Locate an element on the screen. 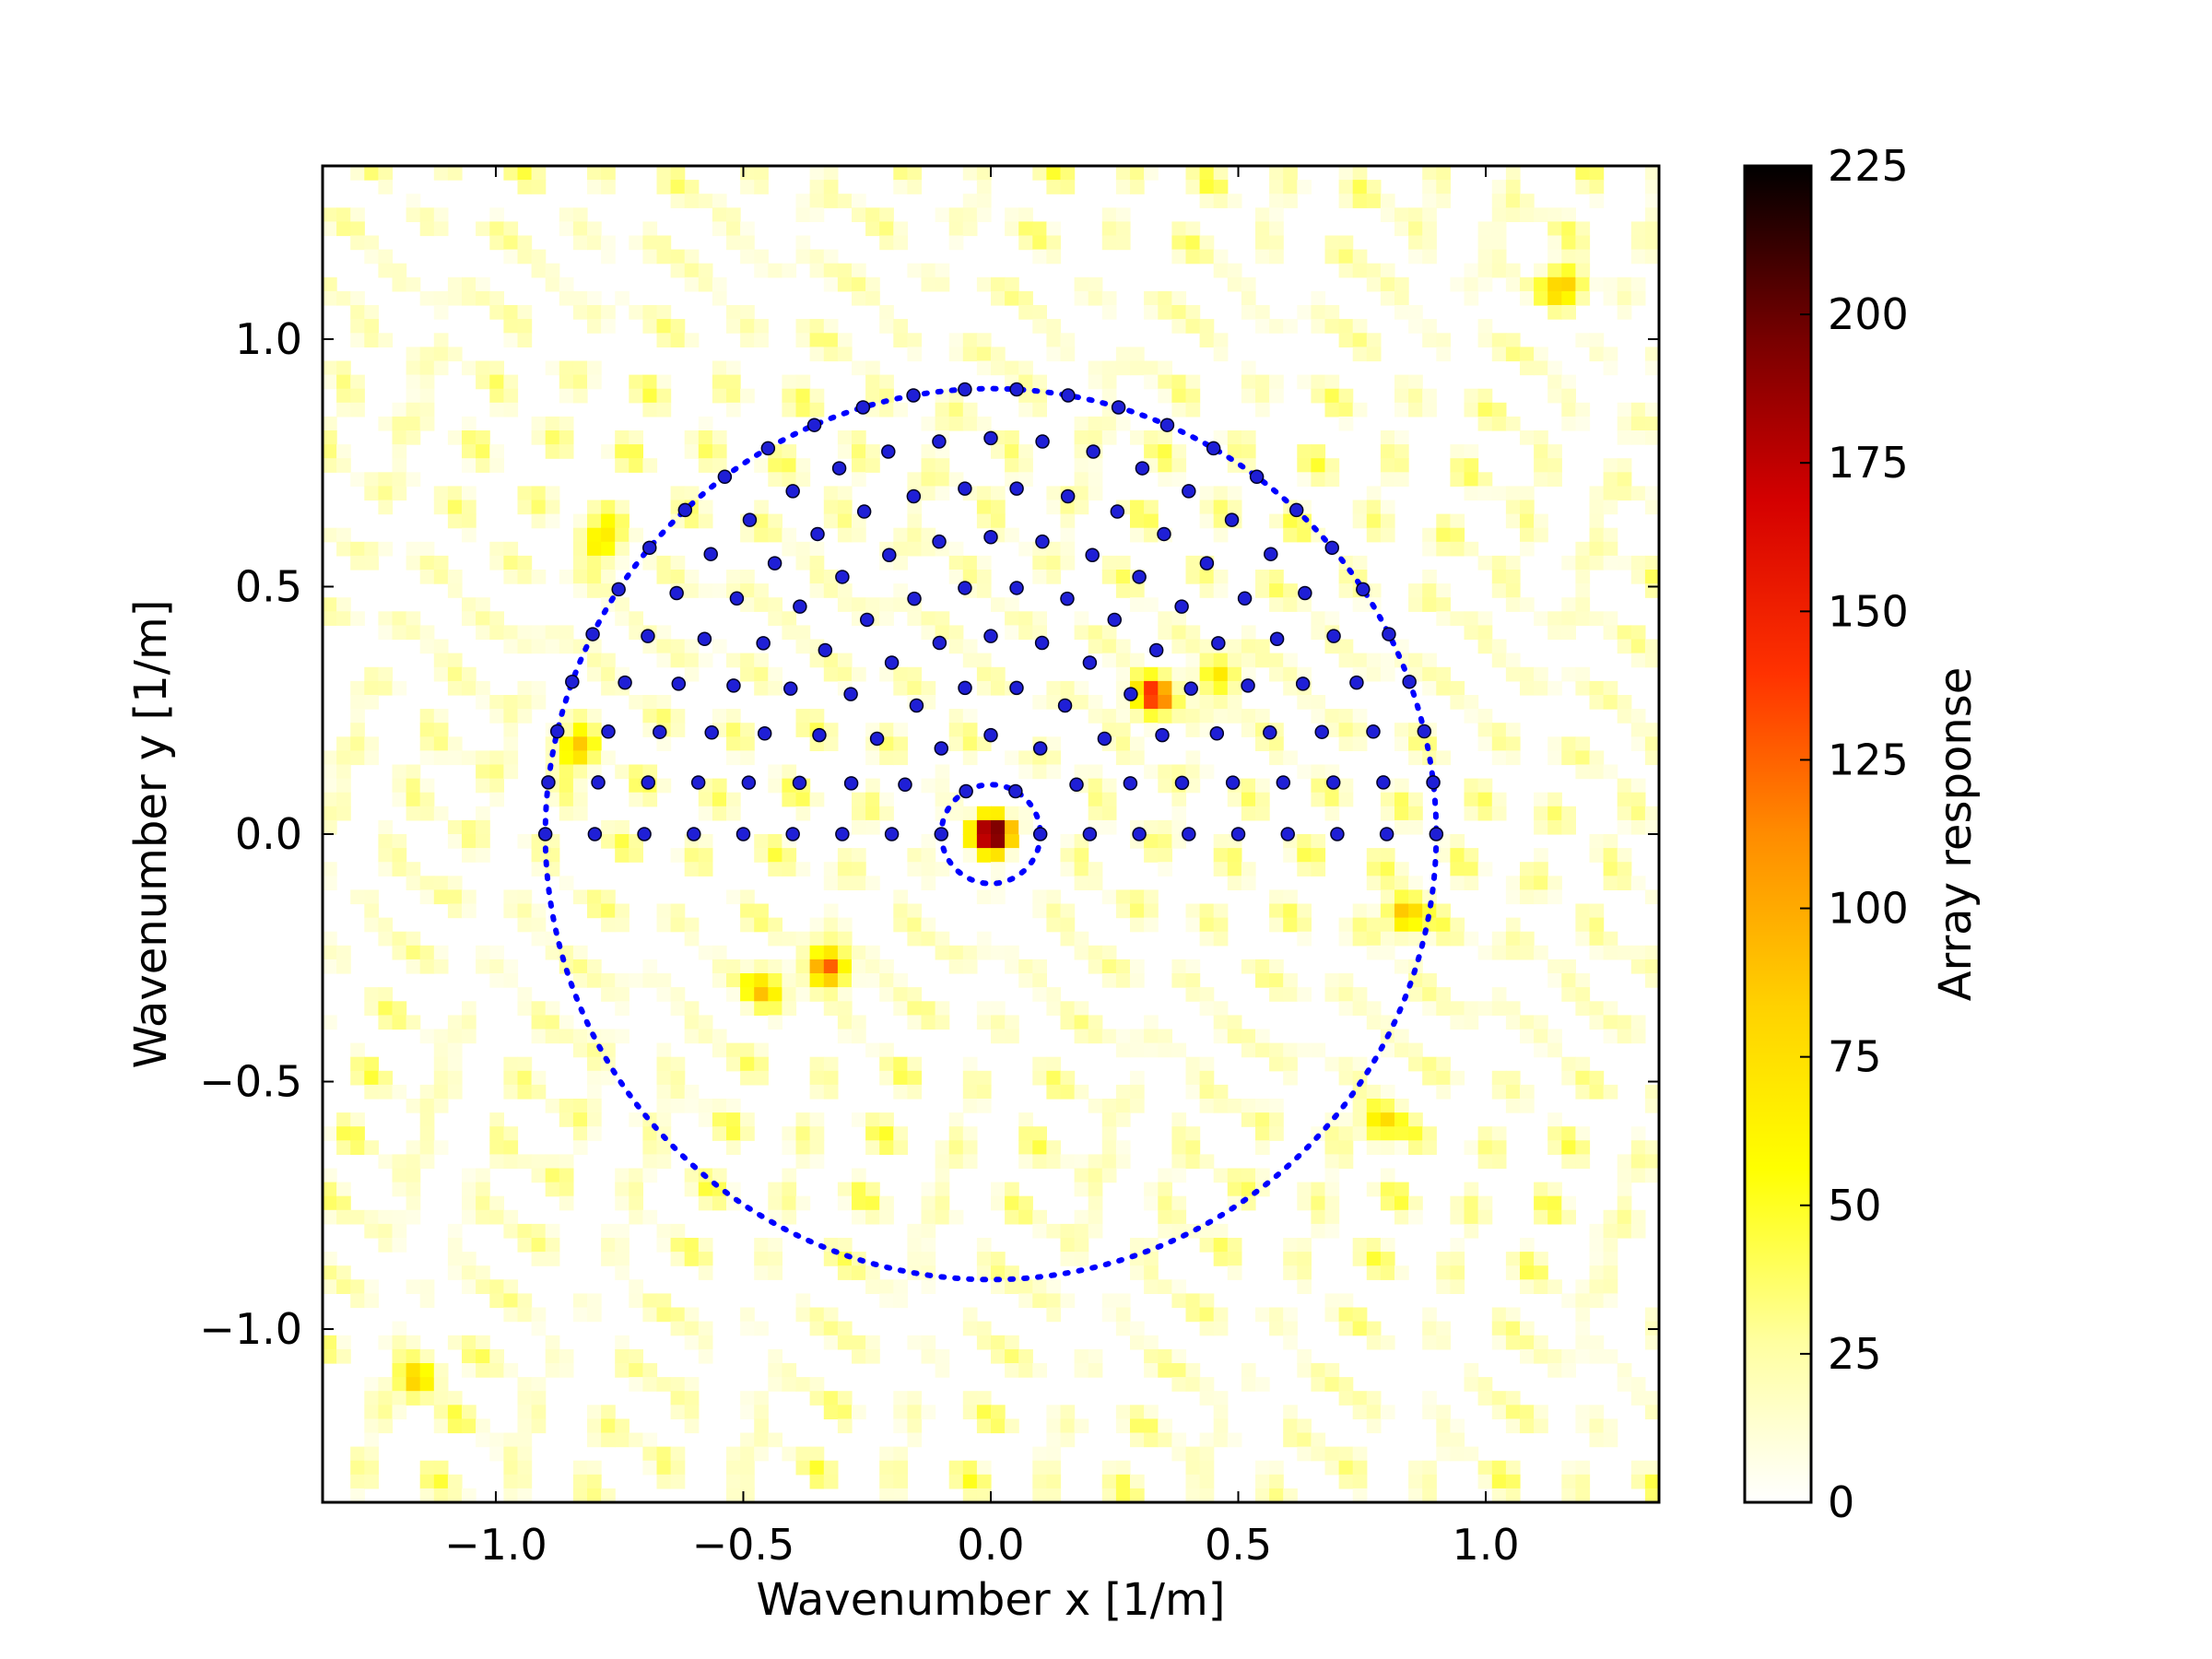 This screenshot has width=2212, height=1659. colorbar-tick-label: 125 is located at coordinates (1868, 759).